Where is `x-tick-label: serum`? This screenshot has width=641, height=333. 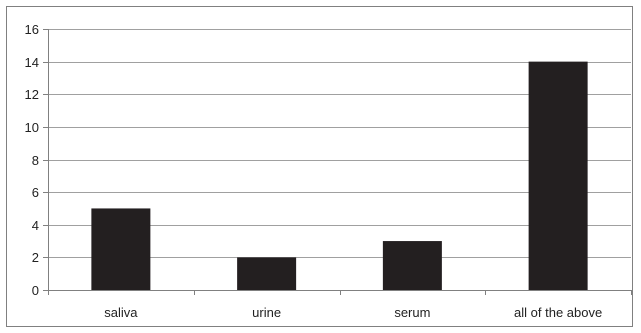 x-tick-label: serum is located at coordinates (412, 312).